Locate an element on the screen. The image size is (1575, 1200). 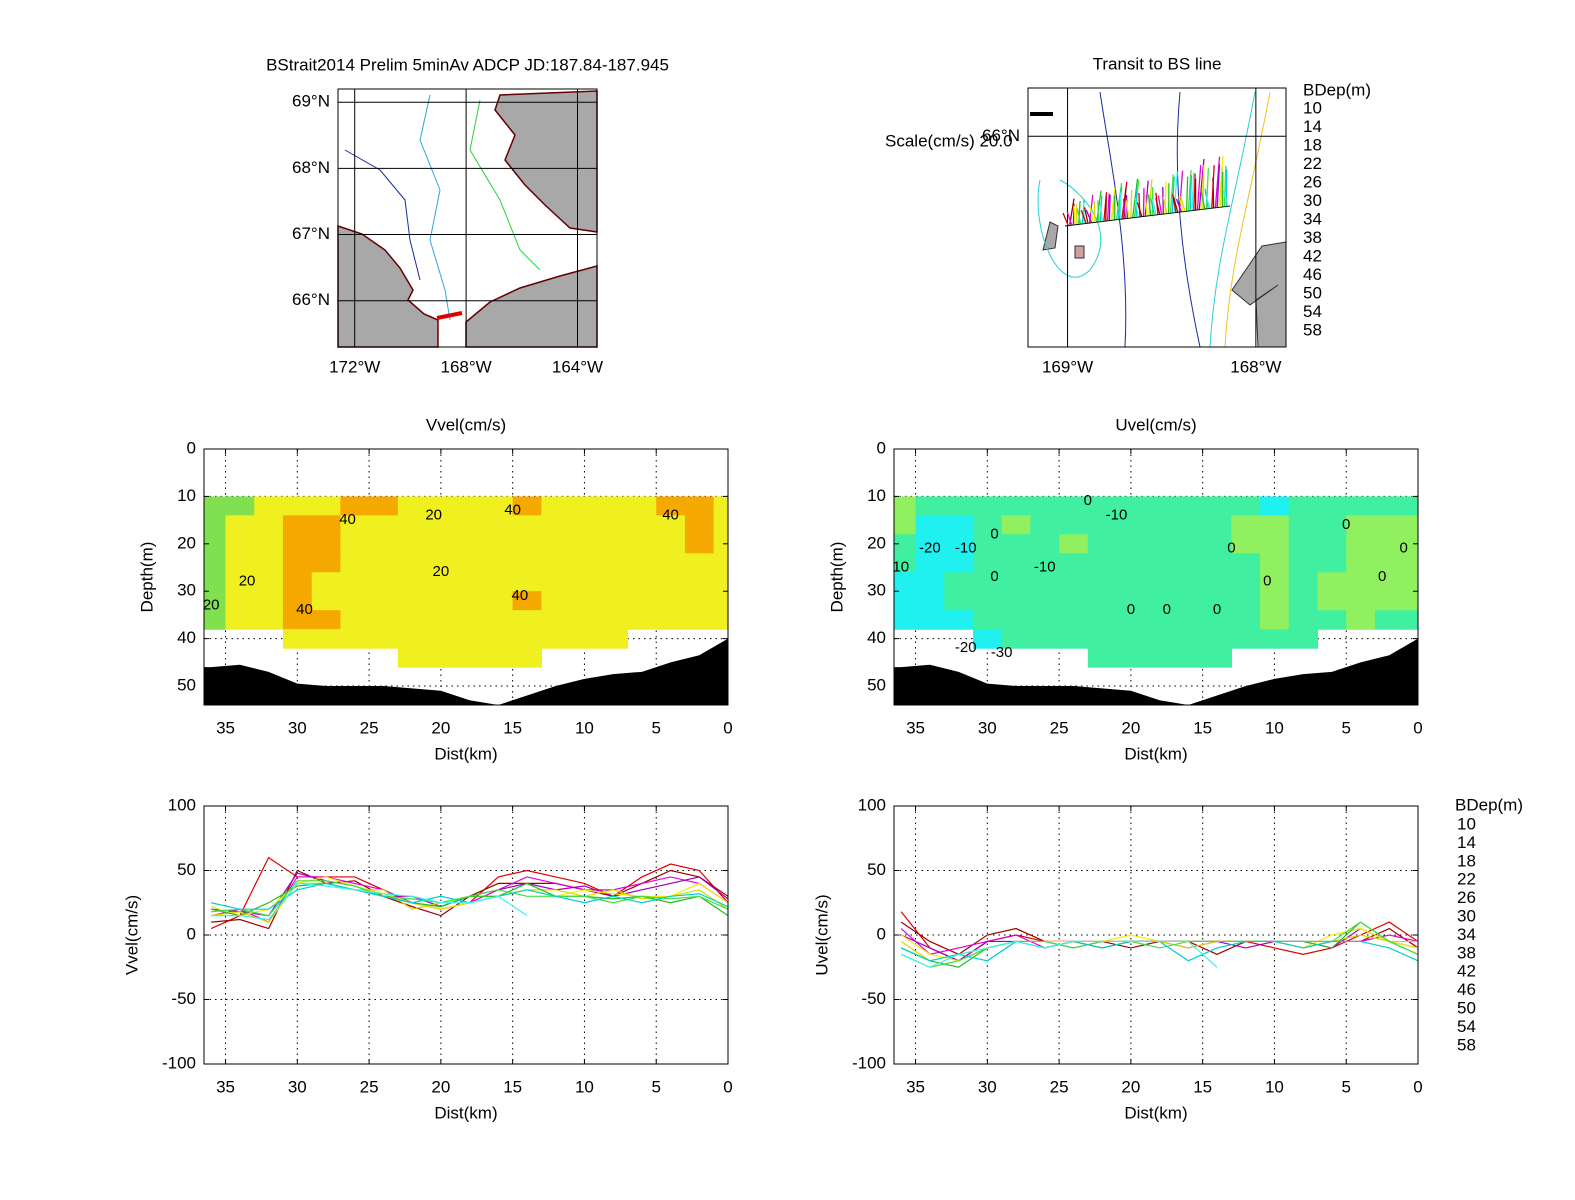
y-tick-label: 0 is located at coordinates (191, 447).